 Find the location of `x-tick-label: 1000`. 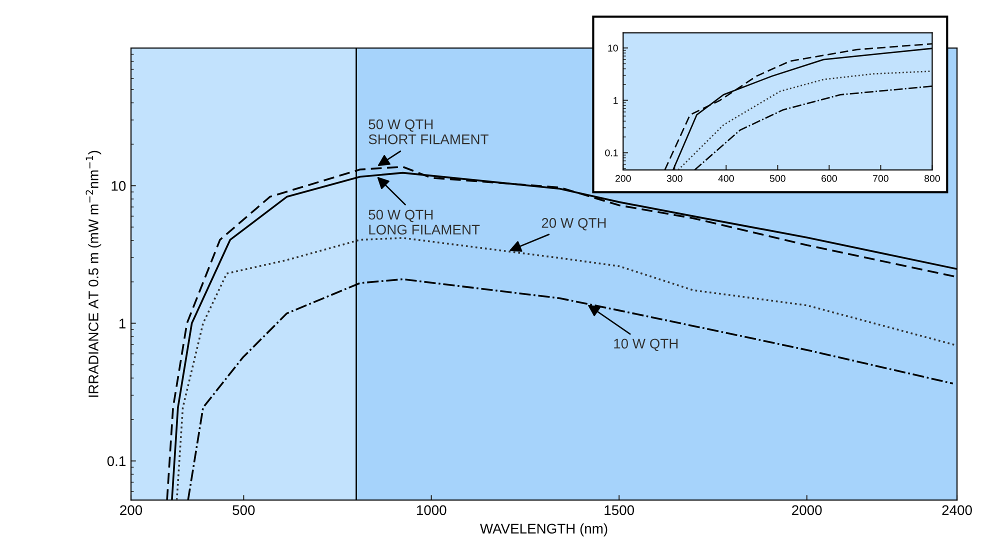

x-tick-label: 1000 is located at coordinates (431, 510).